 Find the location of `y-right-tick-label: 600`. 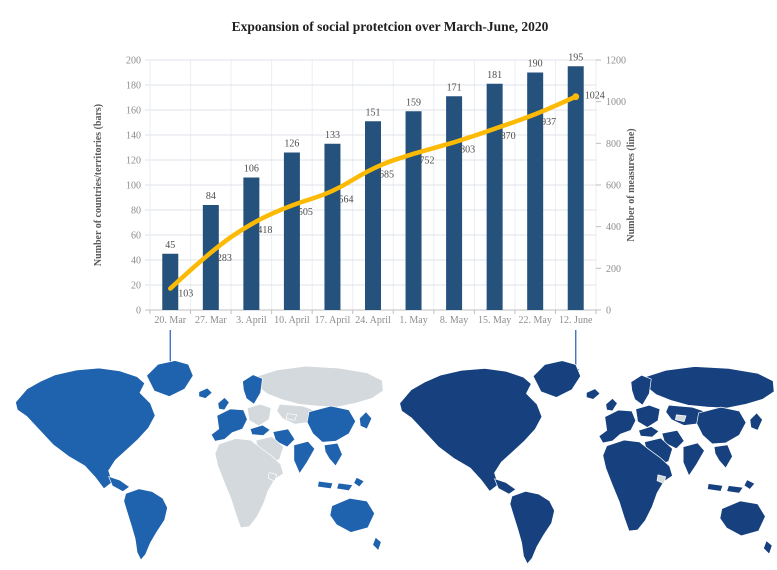

y-right-tick-label: 600 is located at coordinates (613, 186).